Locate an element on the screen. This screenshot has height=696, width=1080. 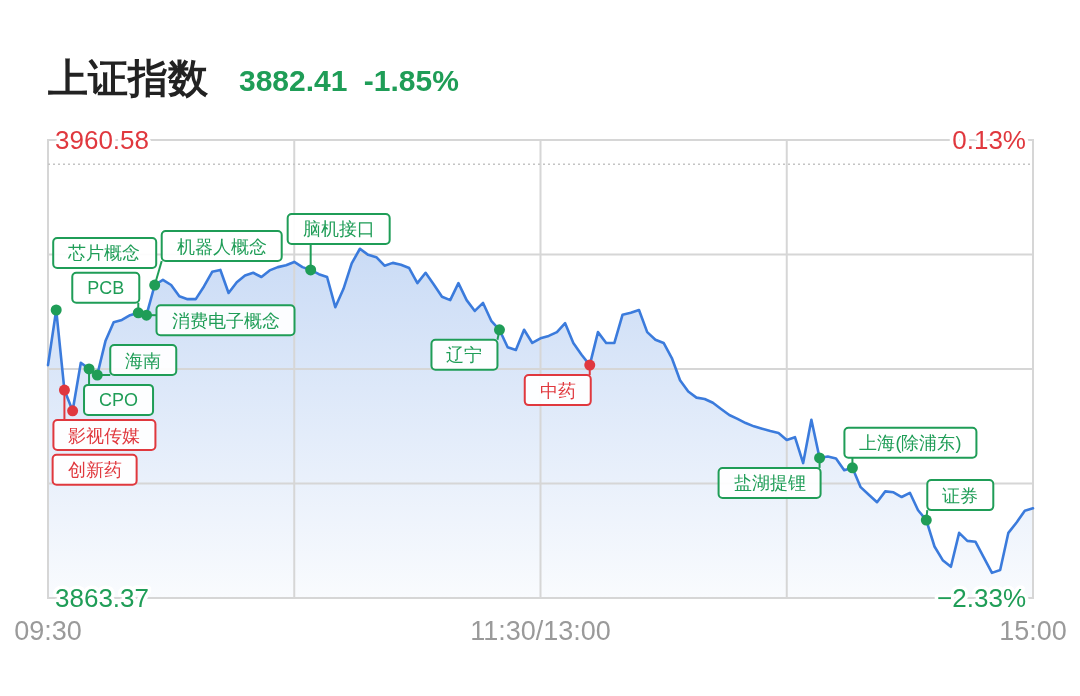
annotation: 证券 is located at coordinates (960, 495).